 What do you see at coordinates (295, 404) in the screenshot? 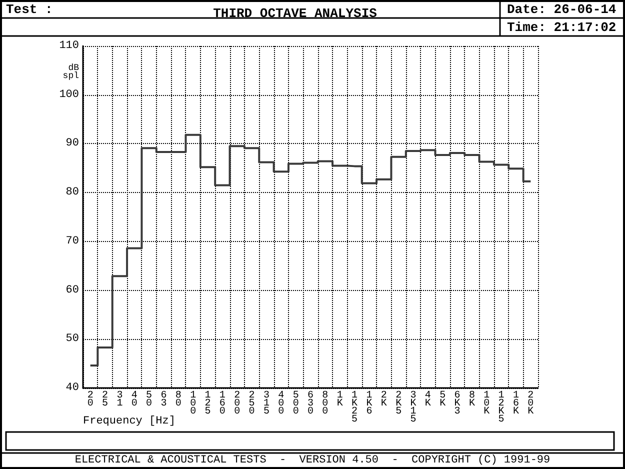
I see `x-tick-label: 500` at bounding box center [295, 404].